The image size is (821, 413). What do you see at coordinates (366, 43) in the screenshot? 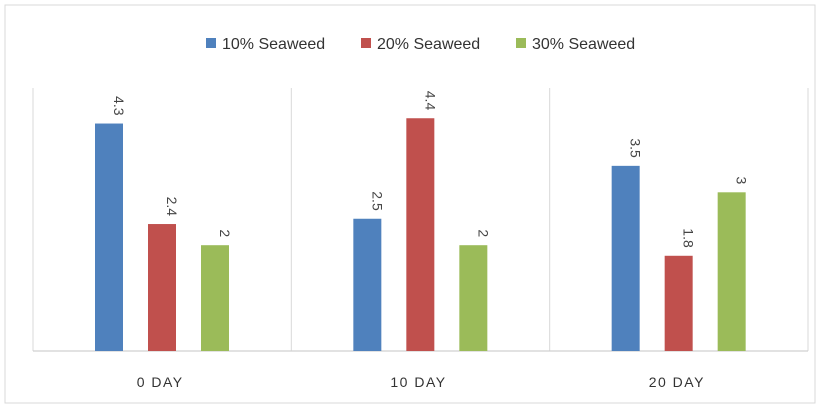
I see `legend-swatch-20-seaweed` at bounding box center [366, 43].